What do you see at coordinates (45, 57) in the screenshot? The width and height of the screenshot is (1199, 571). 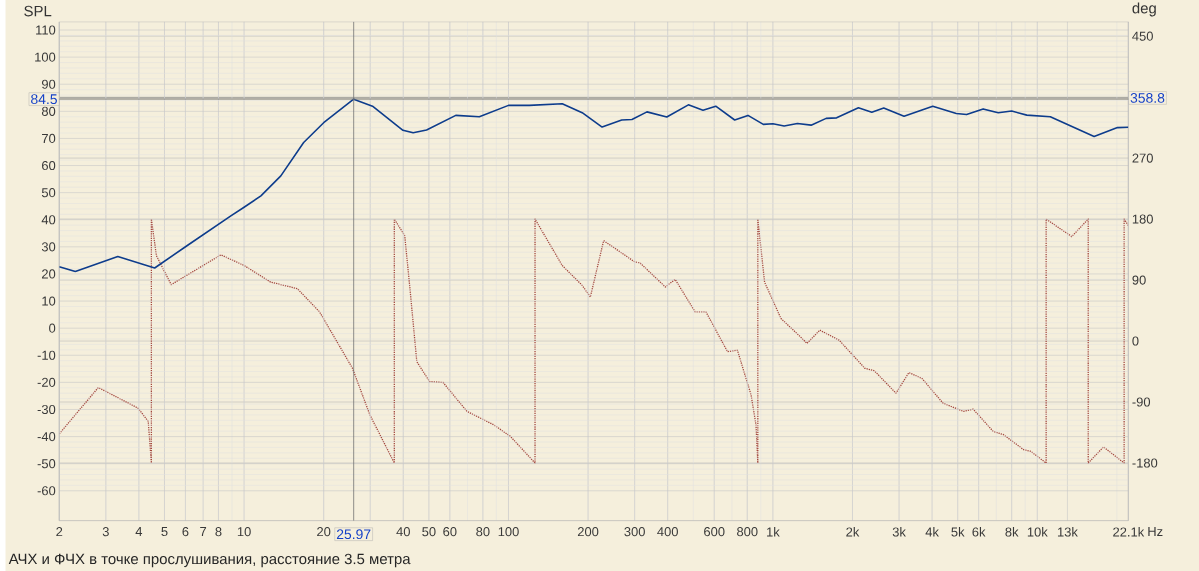 I see `y-tick-label: 100` at bounding box center [45, 57].